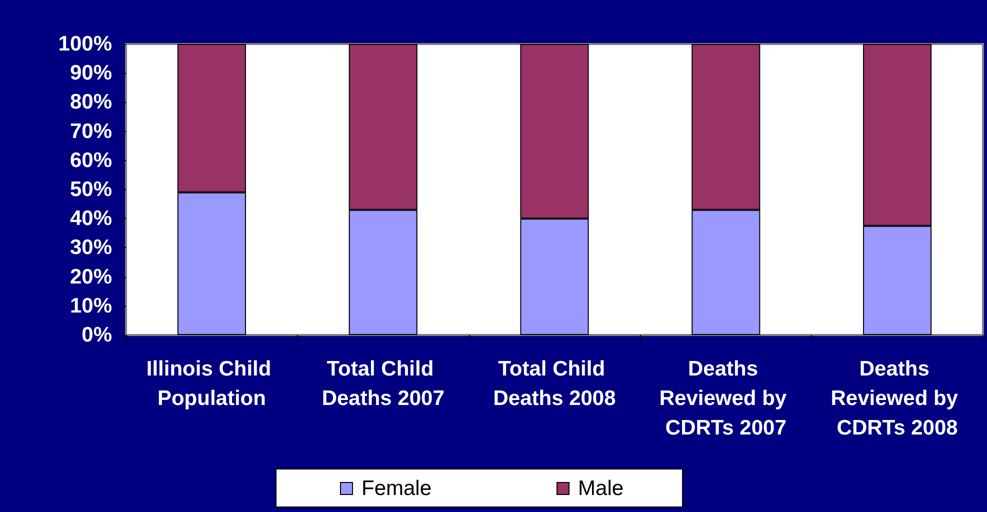 The height and width of the screenshot is (512, 987). What do you see at coordinates (601, 488) in the screenshot?
I see `legend-label: Male` at bounding box center [601, 488].